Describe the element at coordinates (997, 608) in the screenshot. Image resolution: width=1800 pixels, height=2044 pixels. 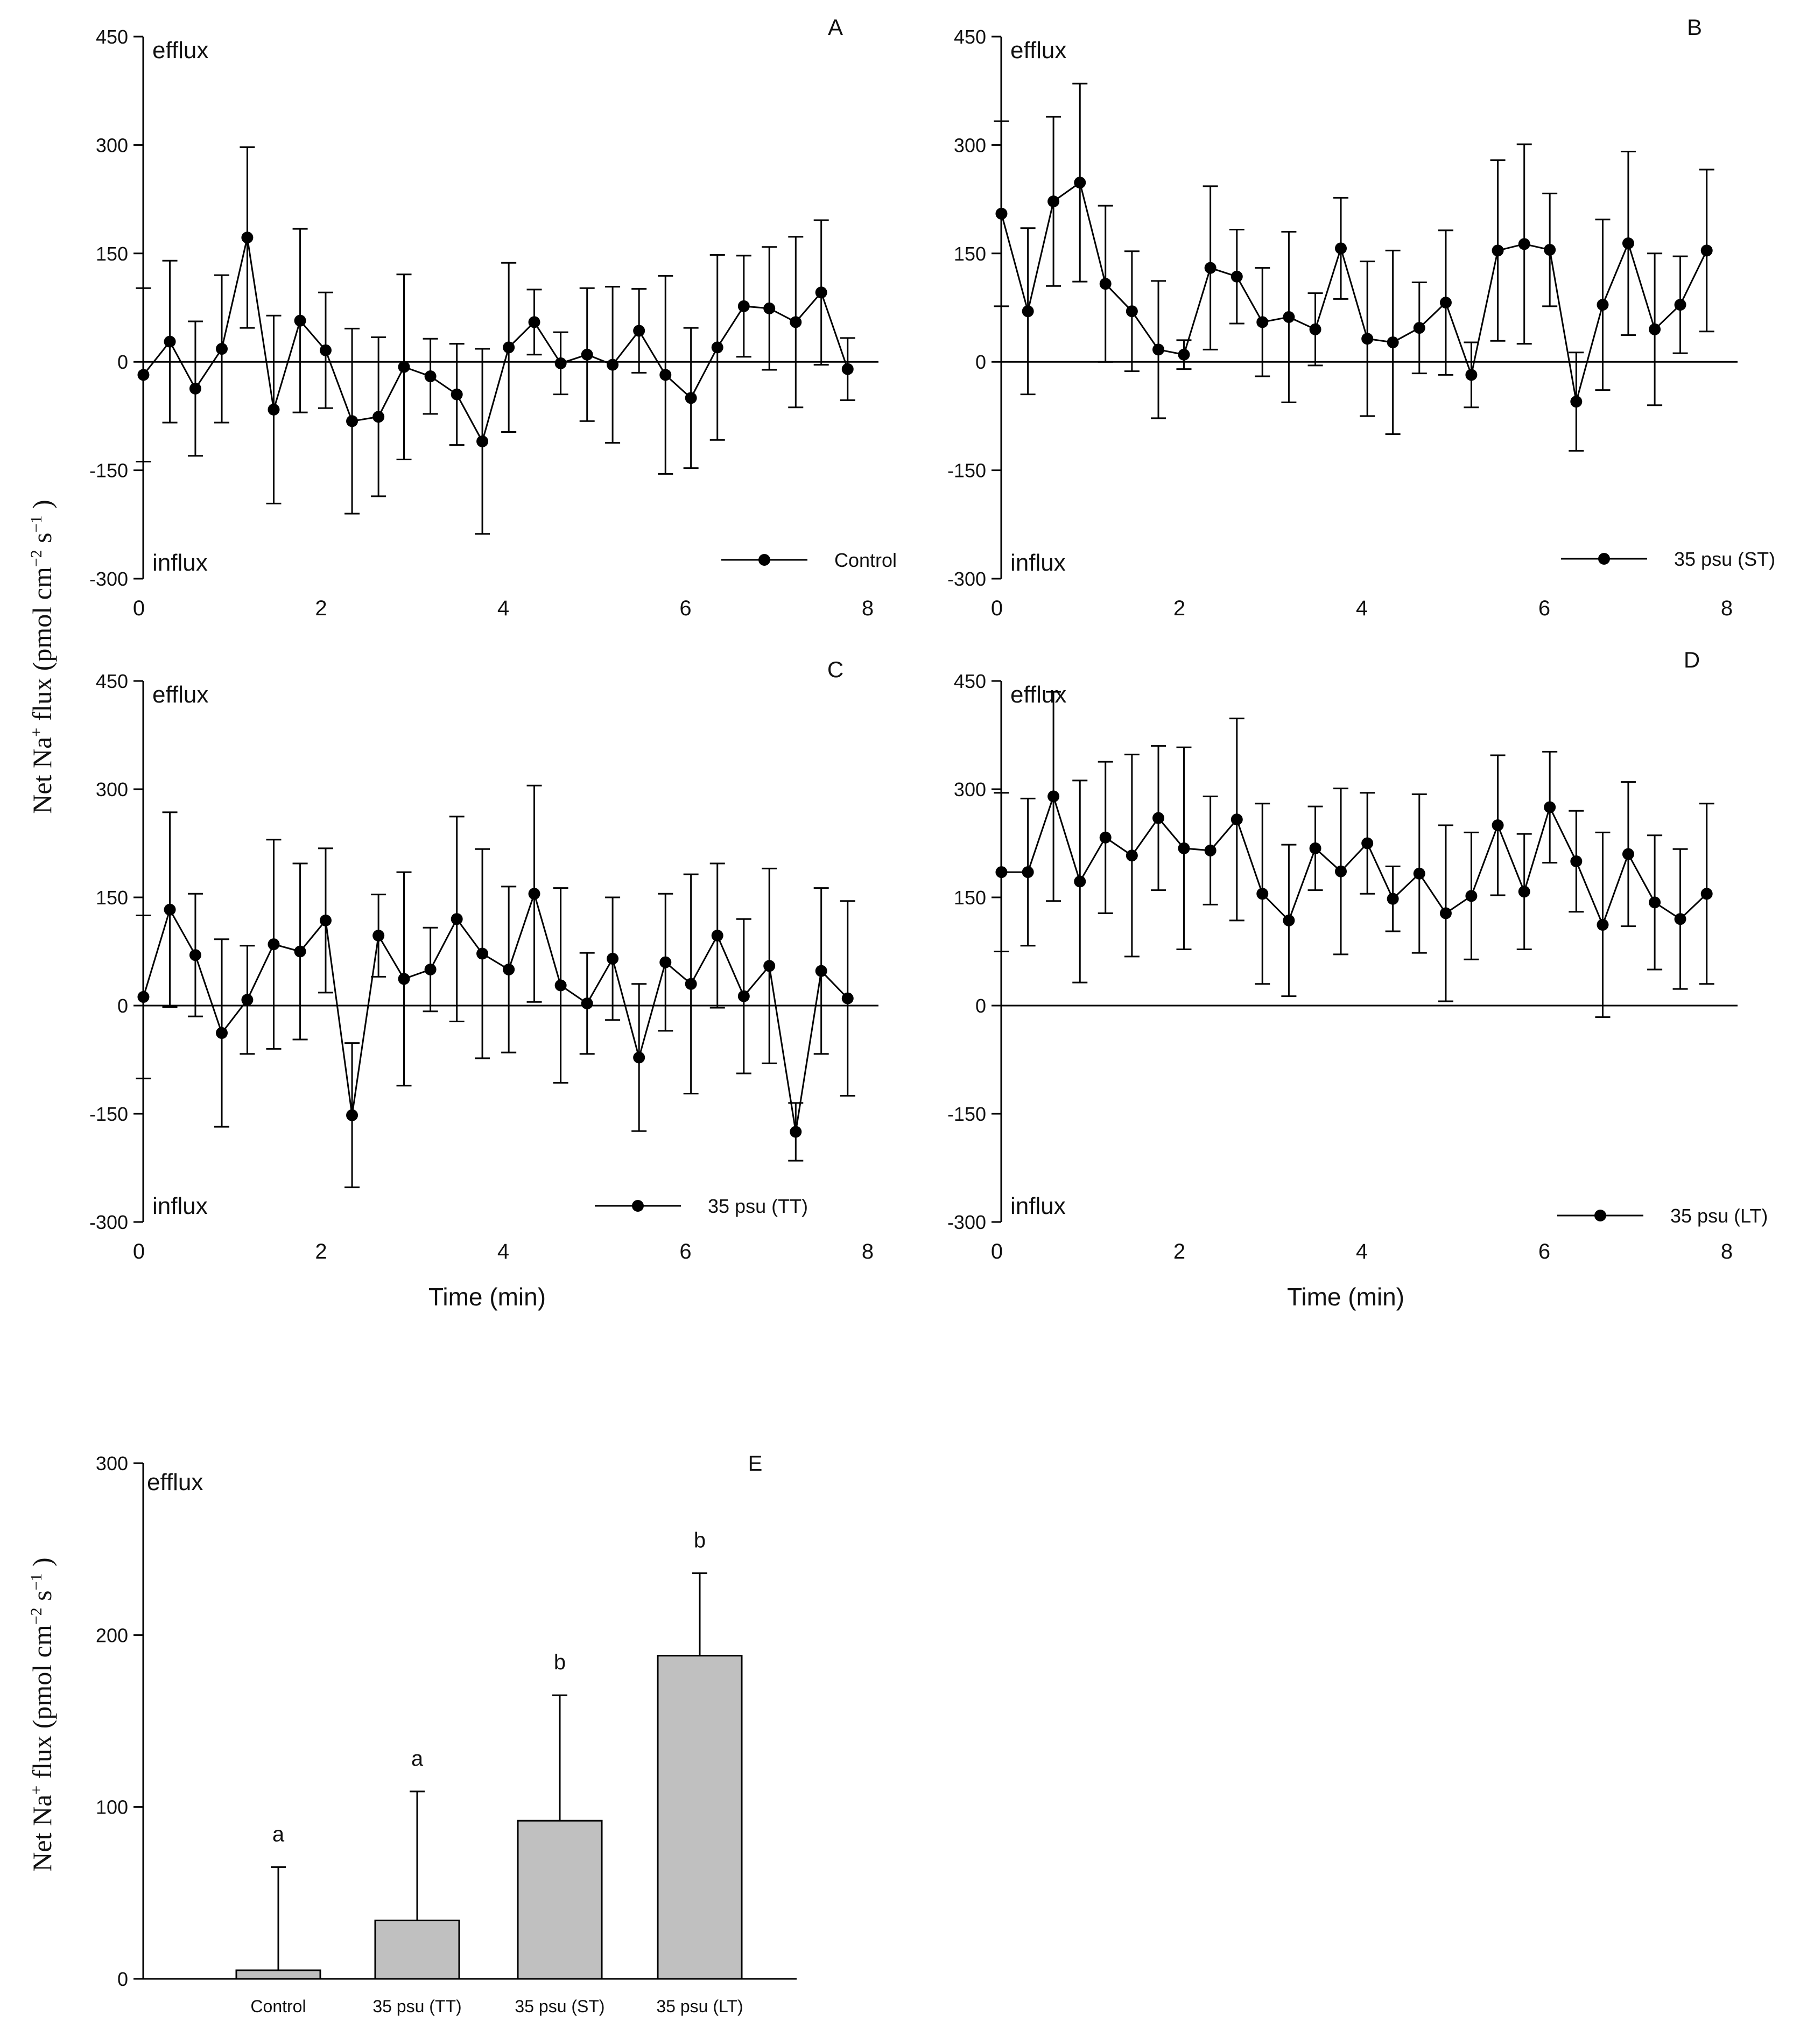
I see `panel-b-x-tick-label: 0` at that location.